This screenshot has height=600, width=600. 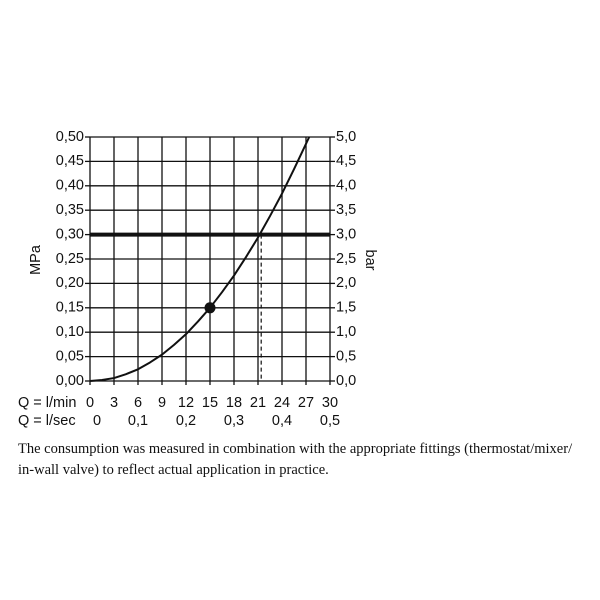 What do you see at coordinates (346, 186) in the screenshot?
I see `y2-tick-label: 4,0` at bounding box center [346, 186].